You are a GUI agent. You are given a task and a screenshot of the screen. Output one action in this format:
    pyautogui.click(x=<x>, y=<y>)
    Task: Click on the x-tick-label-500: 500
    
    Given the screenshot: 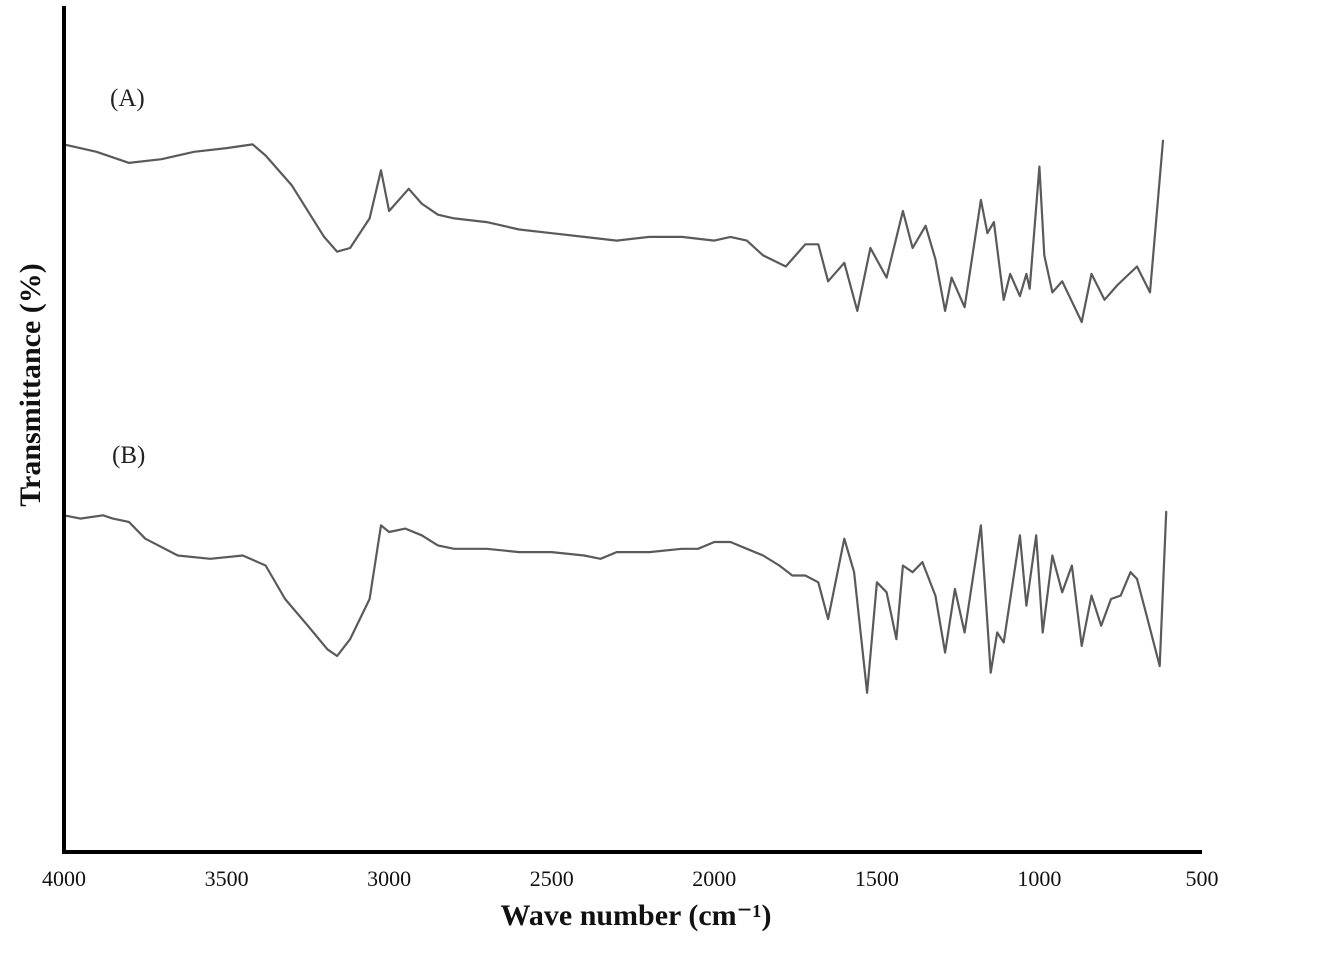 What is the action you would take?
    pyautogui.click(x=1202, y=878)
    